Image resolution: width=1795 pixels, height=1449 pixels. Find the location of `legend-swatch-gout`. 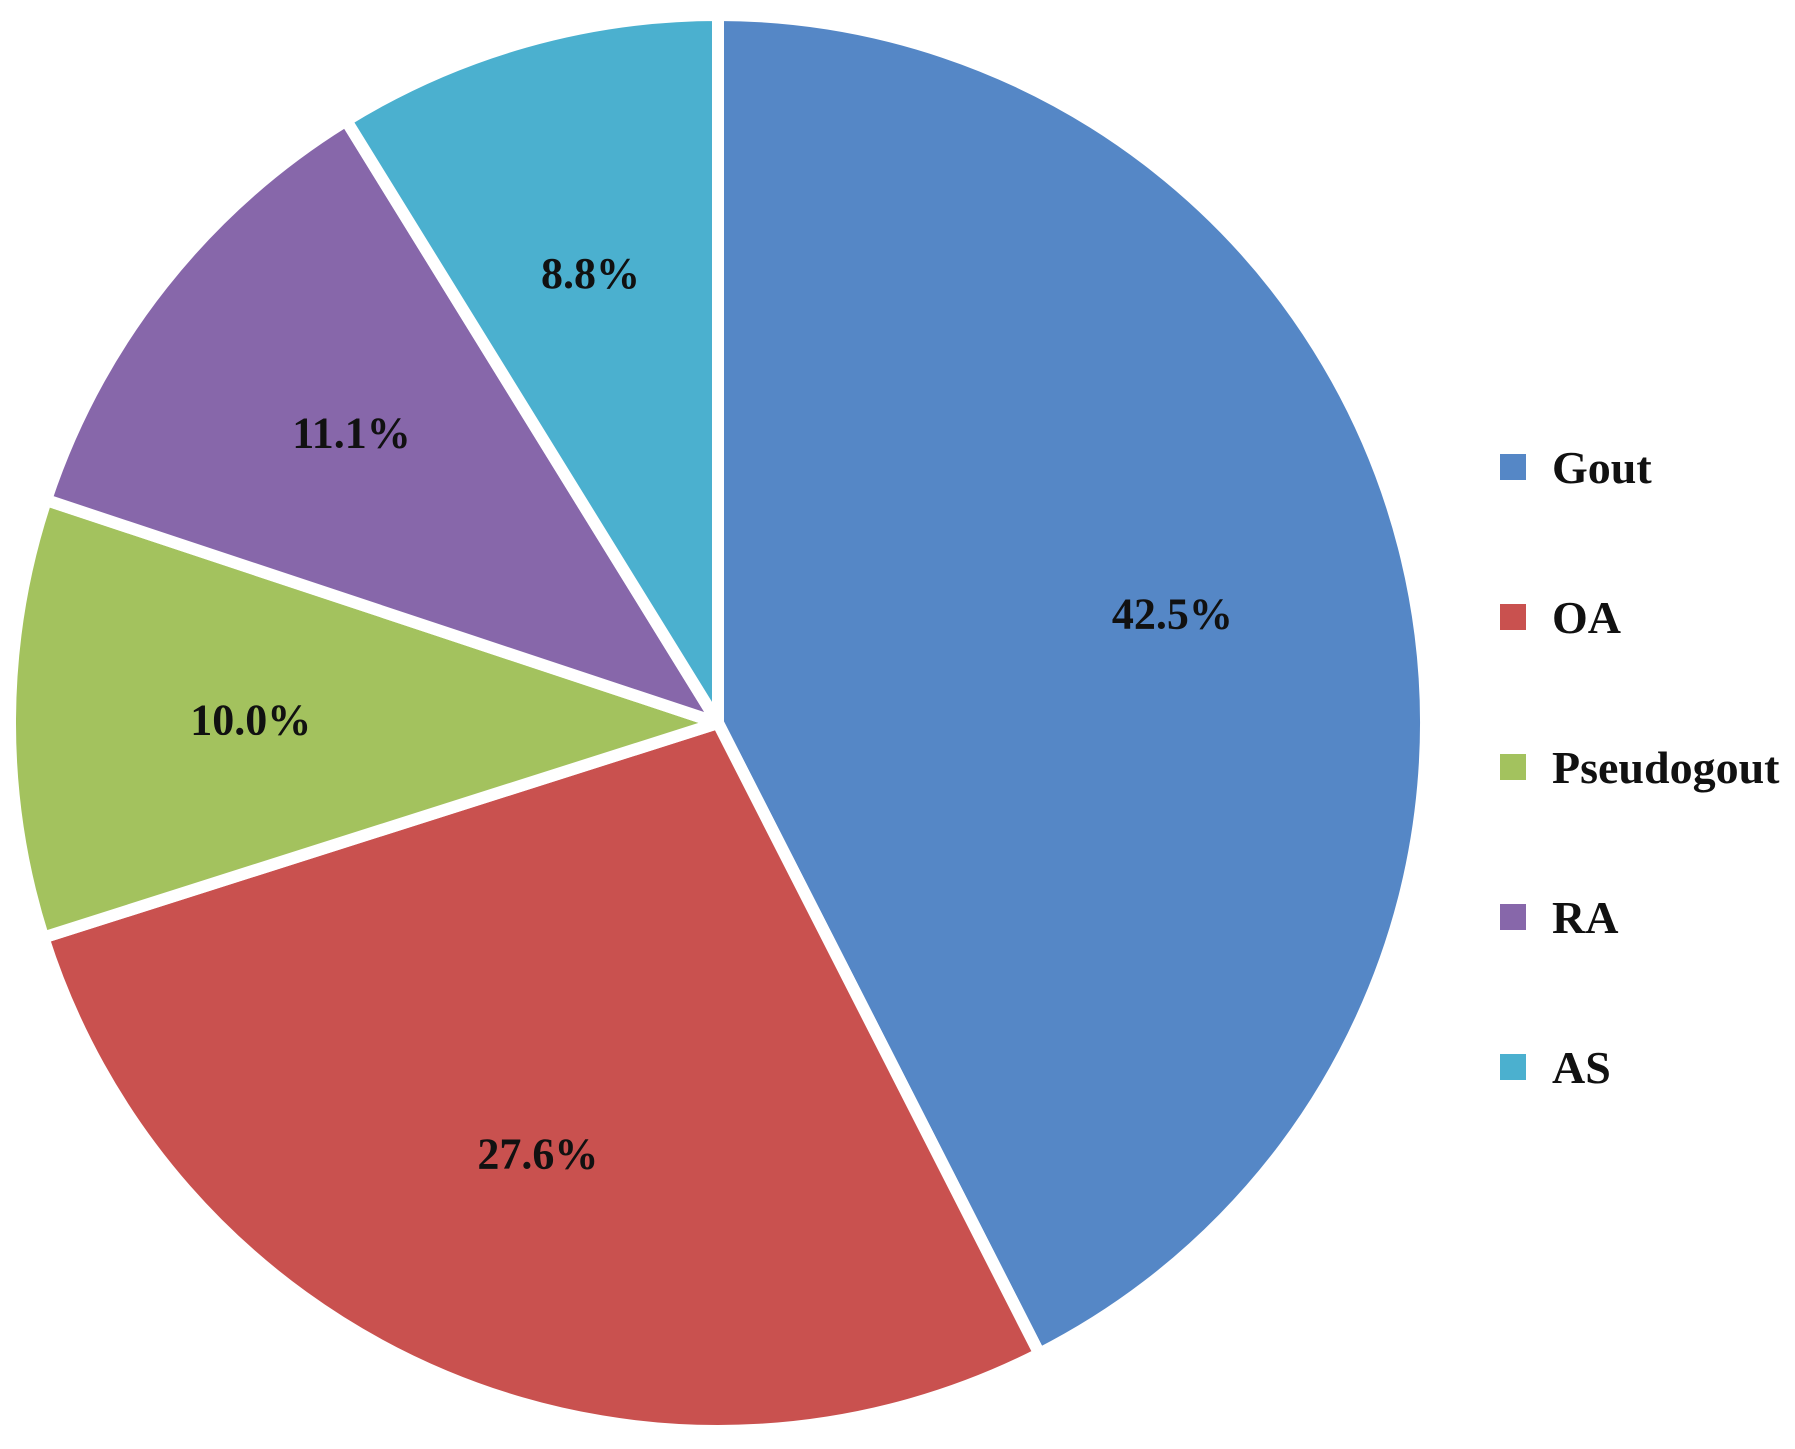

legend-swatch-gout is located at coordinates (1513, 467).